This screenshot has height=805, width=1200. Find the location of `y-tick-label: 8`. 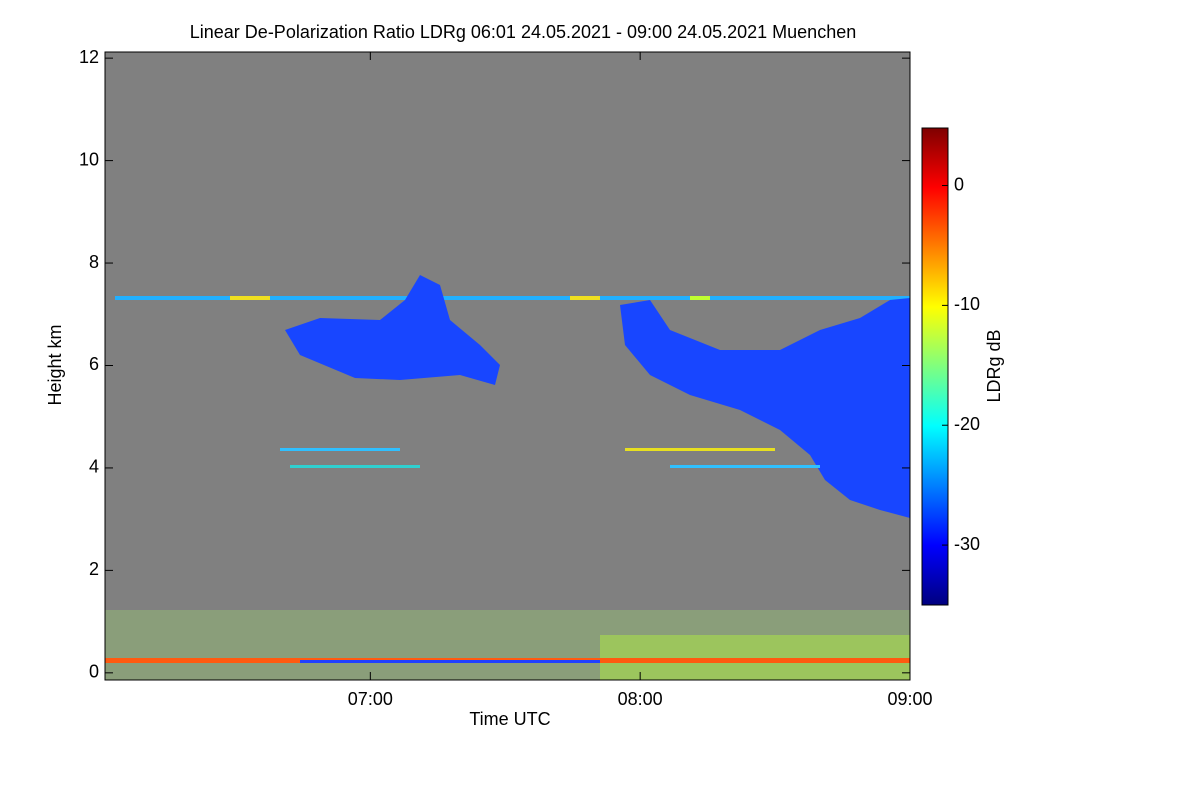

y-tick-label: 8 is located at coordinates (94, 262).